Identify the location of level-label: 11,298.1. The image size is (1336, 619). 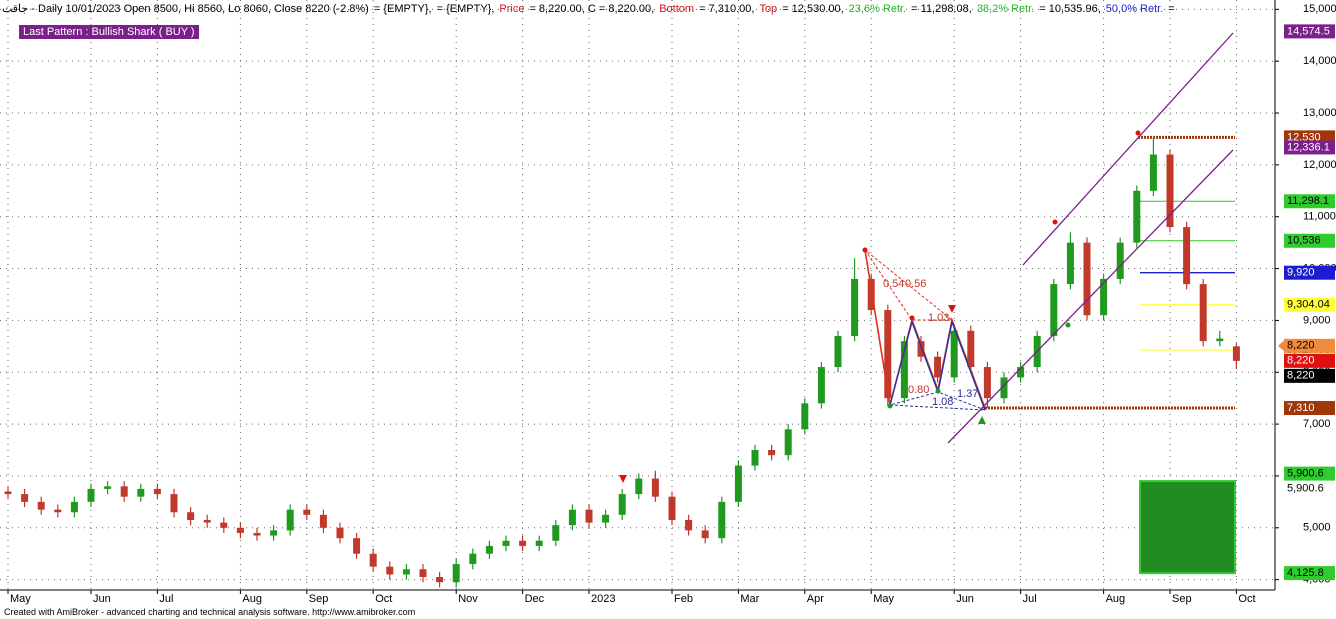
(1308, 201).